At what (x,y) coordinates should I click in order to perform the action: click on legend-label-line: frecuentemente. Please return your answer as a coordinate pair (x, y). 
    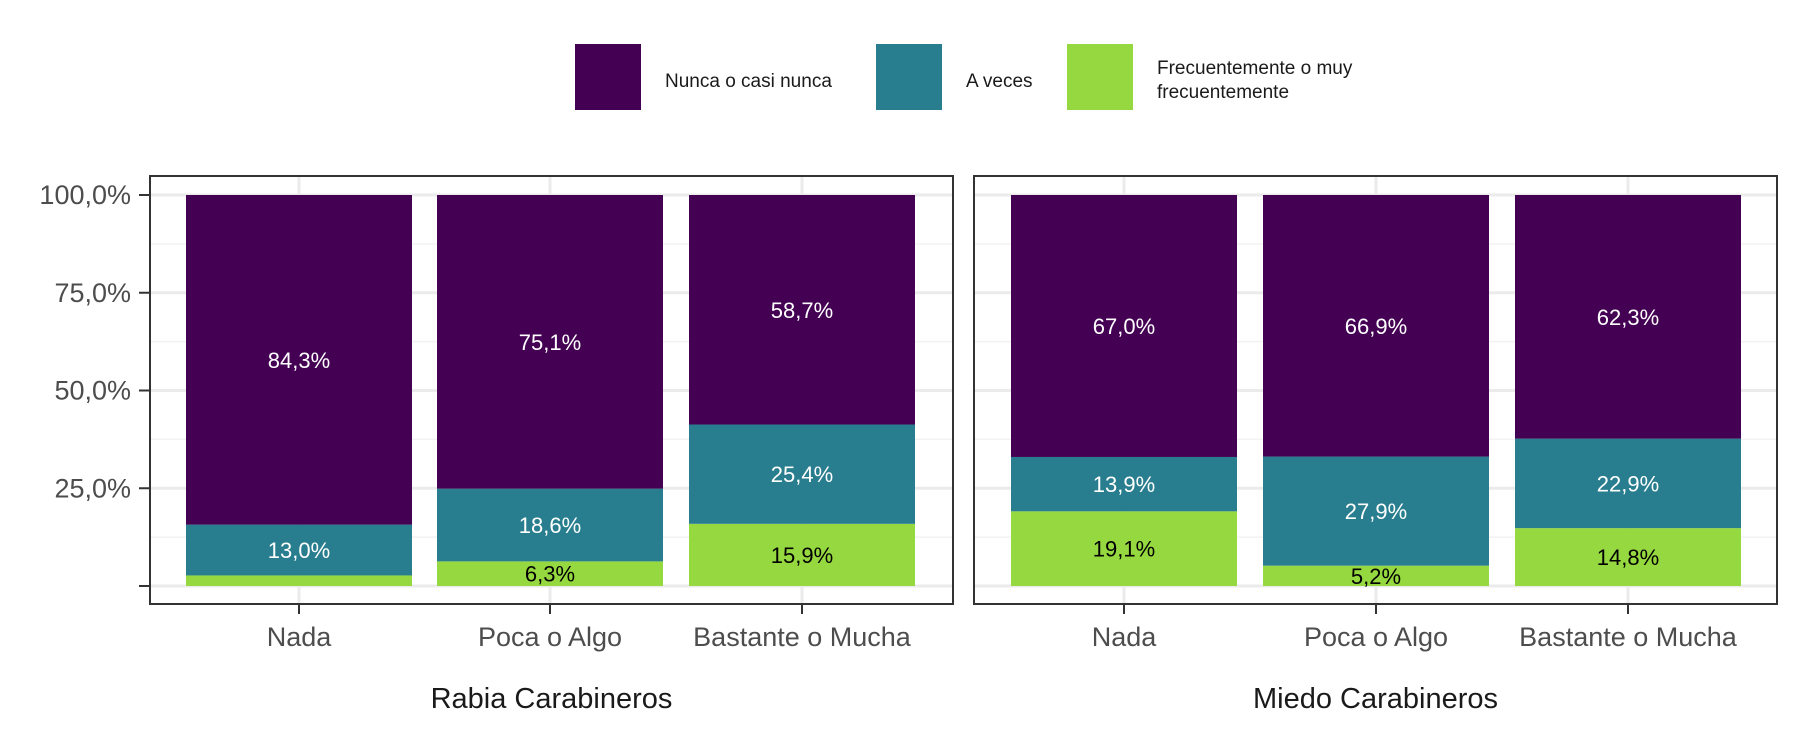
    Looking at the image, I should click on (1223, 92).